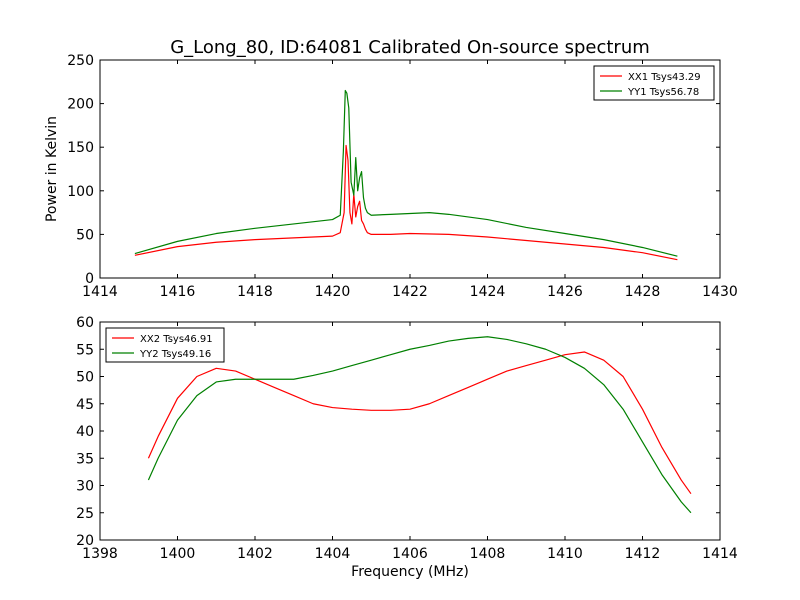 The image size is (800, 600). Describe the element at coordinates (720, 292) in the screenshot. I see `x-tick-label: 1430` at that location.